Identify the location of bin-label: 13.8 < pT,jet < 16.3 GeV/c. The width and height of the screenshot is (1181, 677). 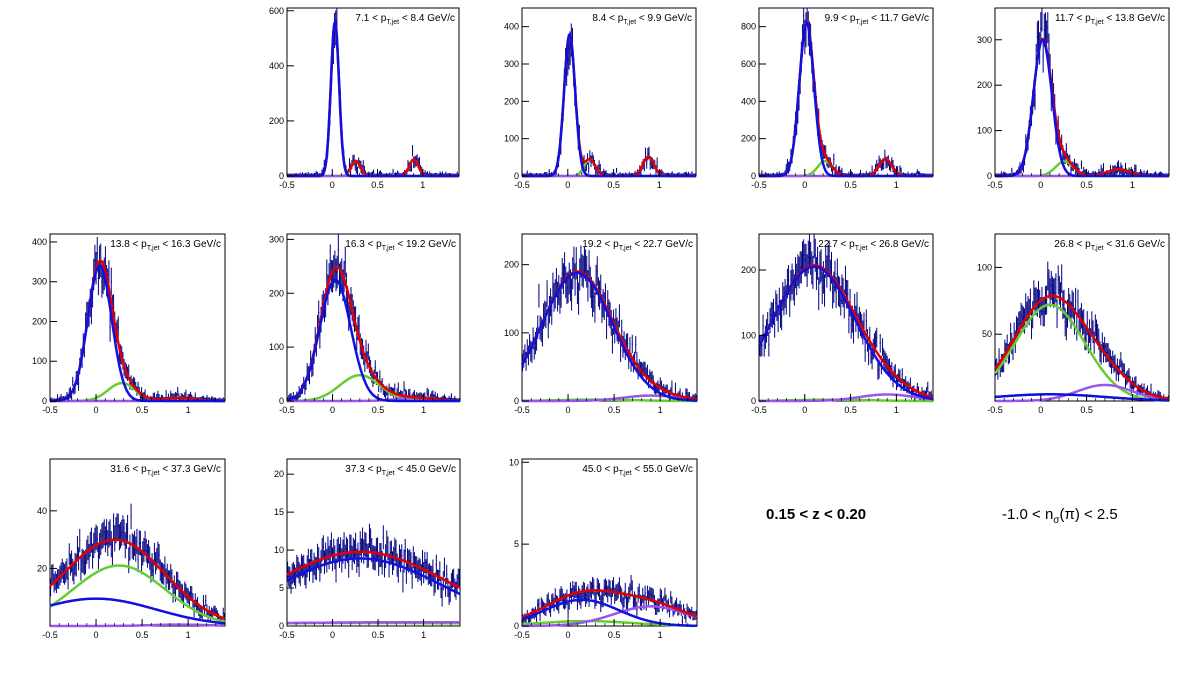
(165, 245).